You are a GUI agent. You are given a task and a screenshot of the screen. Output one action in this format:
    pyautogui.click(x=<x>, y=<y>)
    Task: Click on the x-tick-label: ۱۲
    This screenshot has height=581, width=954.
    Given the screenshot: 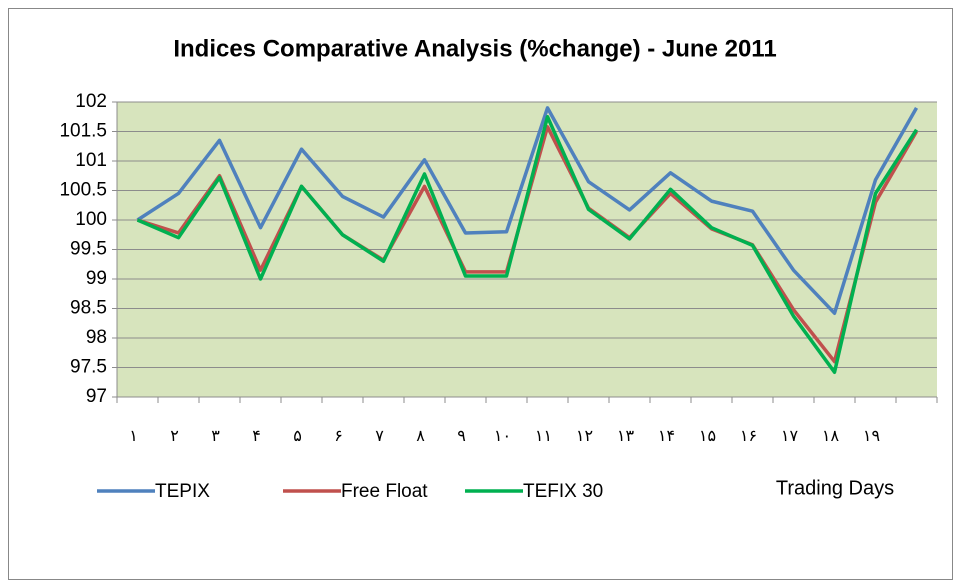 What is the action you would take?
    pyautogui.click(x=584, y=436)
    